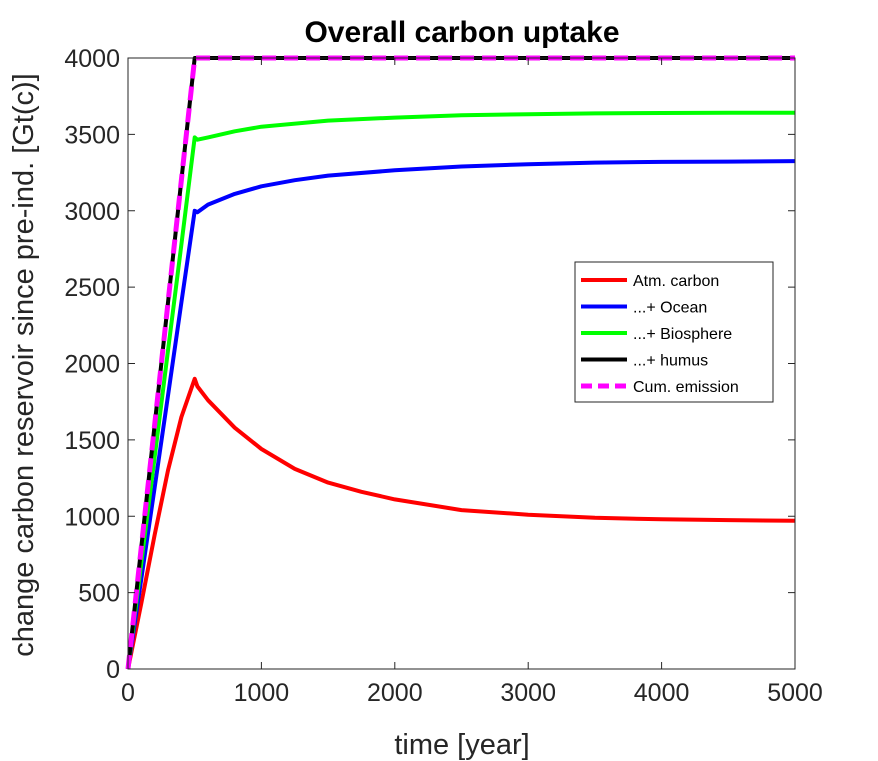 Image resolution: width=878 pixels, height=761 pixels. What do you see at coordinates (461, 32) in the screenshot?
I see `chart-title: Overall carbon uptake` at bounding box center [461, 32].